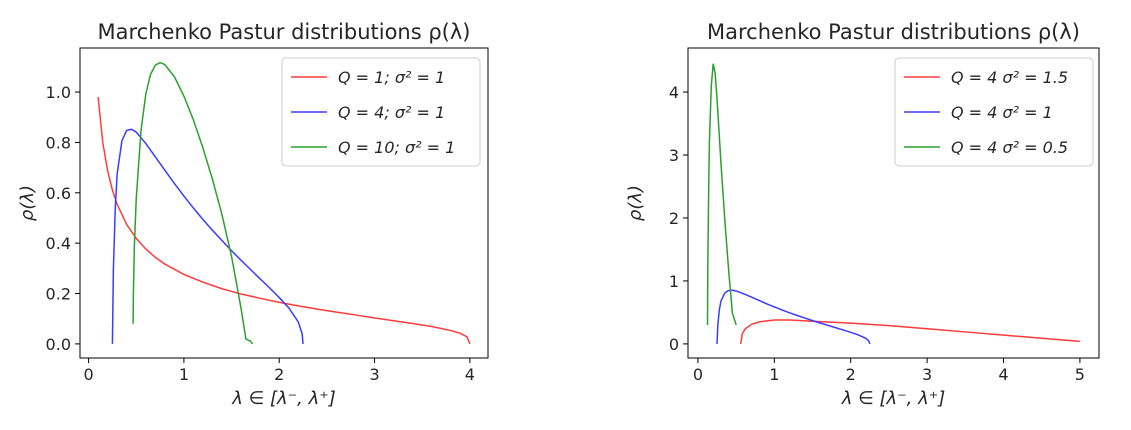 This screenshot has width=1131, height=430. I want to click on legend-label: Q = 4 σ² = 0.5, so click(1009, 147).